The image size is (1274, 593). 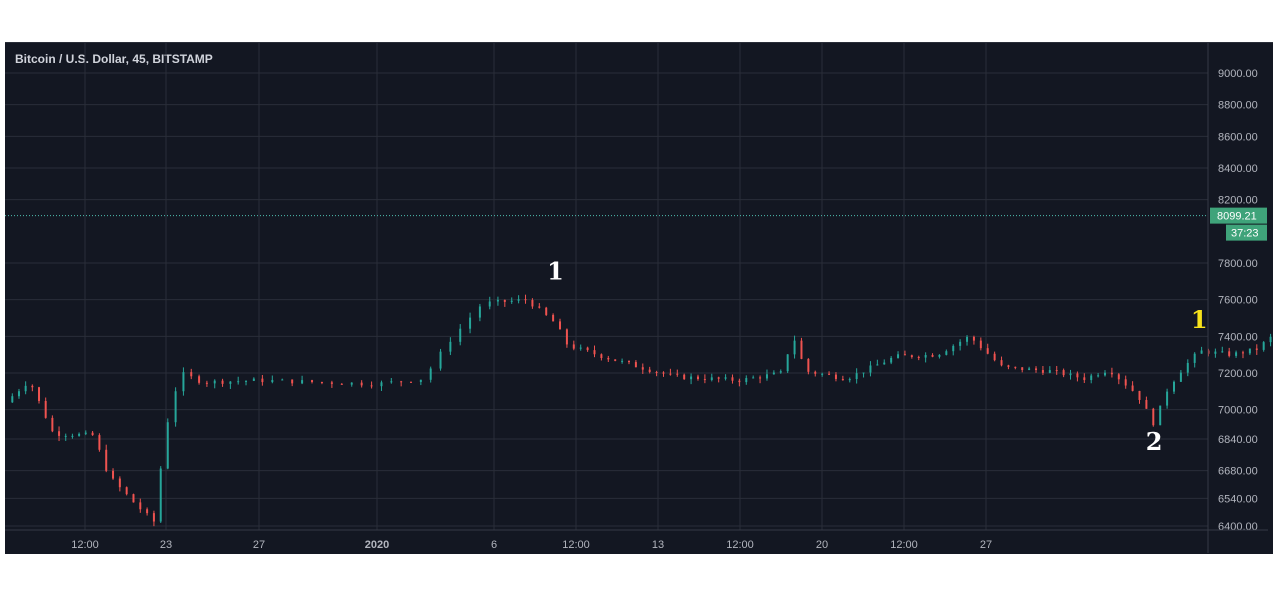 I want to click on y-tick-label: 9000.00, so click(x=1238, y=74).